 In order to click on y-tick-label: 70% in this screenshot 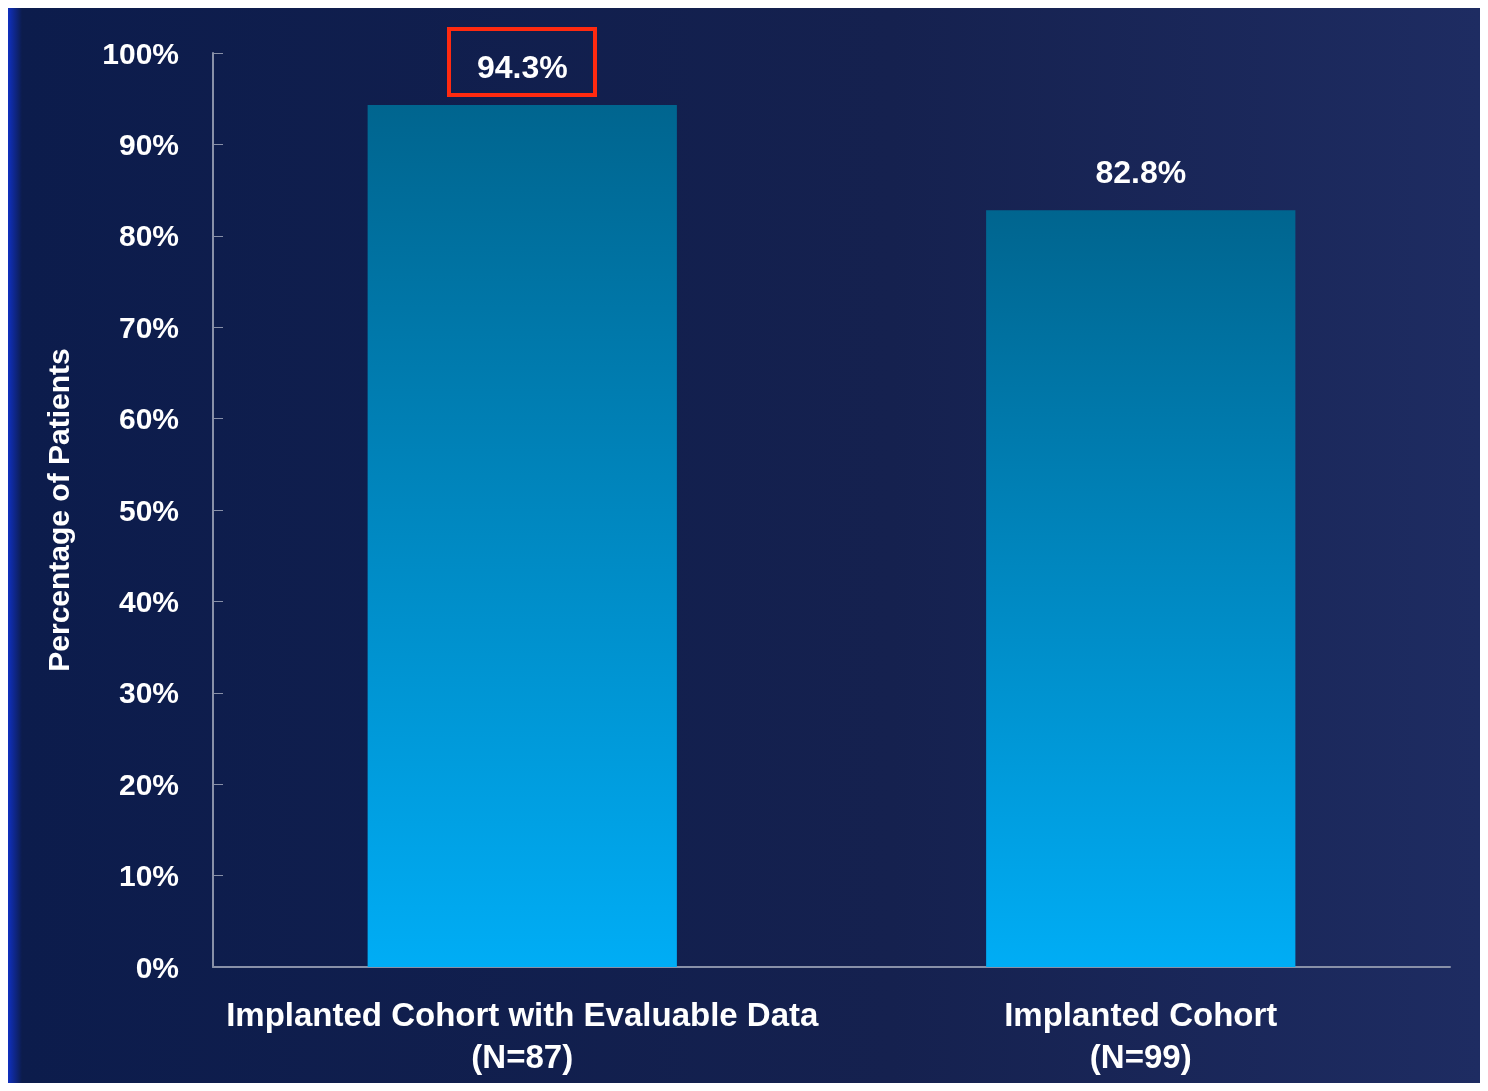, I will do `click(148, 327)`.